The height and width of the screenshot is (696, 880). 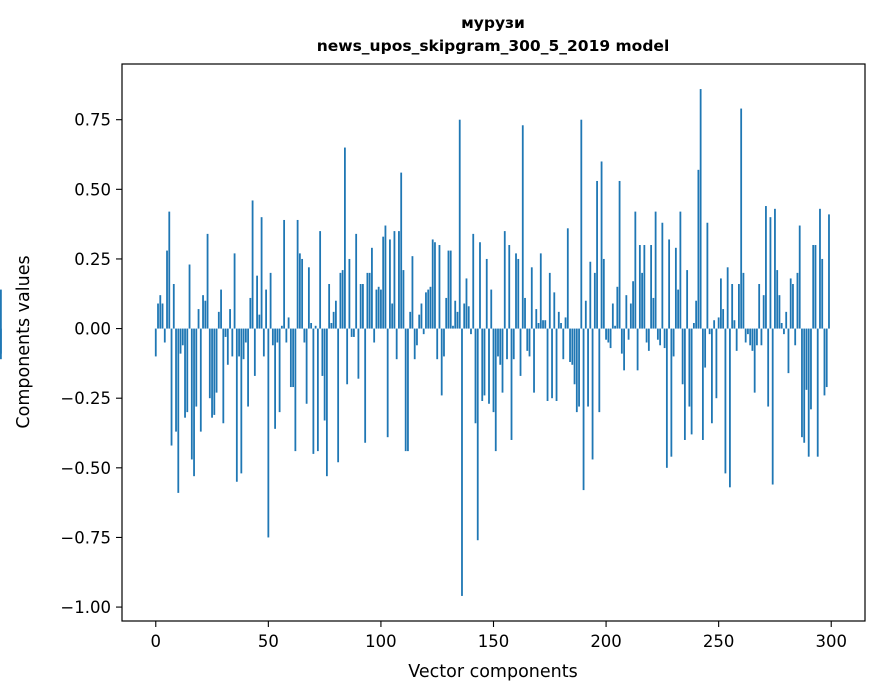 What do you see at coordinates (493, 23) in the screenshot?
I see `chart-title: мурузи` at bounding box center [493, 23].